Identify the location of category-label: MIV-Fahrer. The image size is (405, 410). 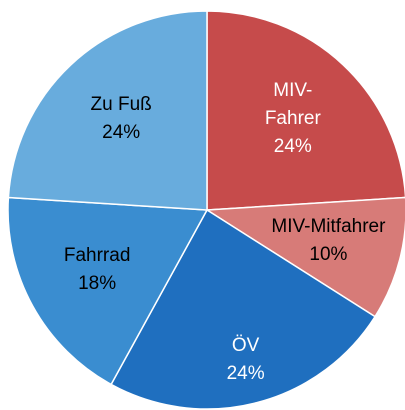
(292, 104).